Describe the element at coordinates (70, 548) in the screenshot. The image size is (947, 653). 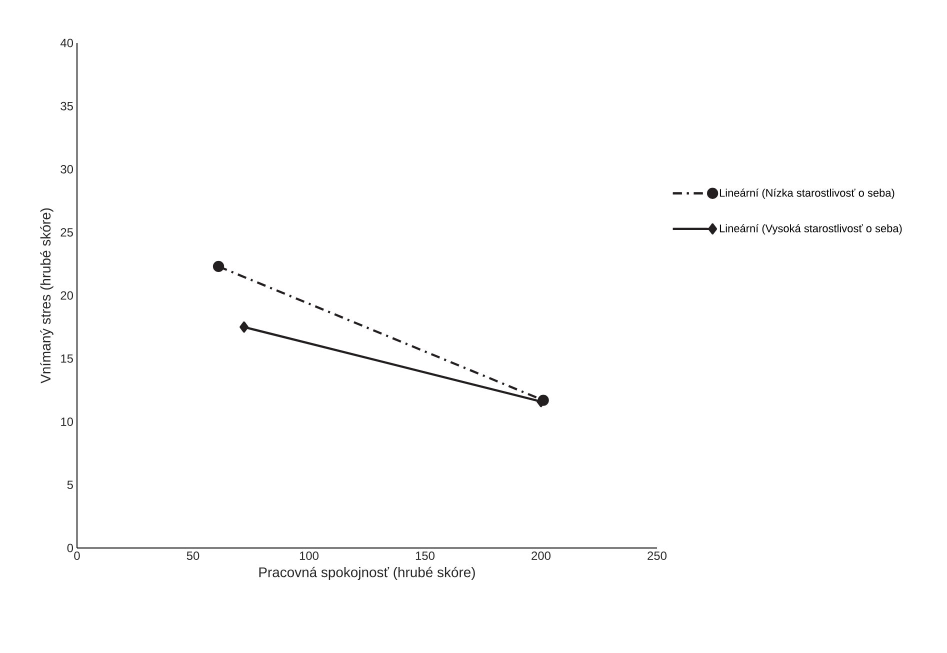
I see `y-tick-label: 0` at that location.